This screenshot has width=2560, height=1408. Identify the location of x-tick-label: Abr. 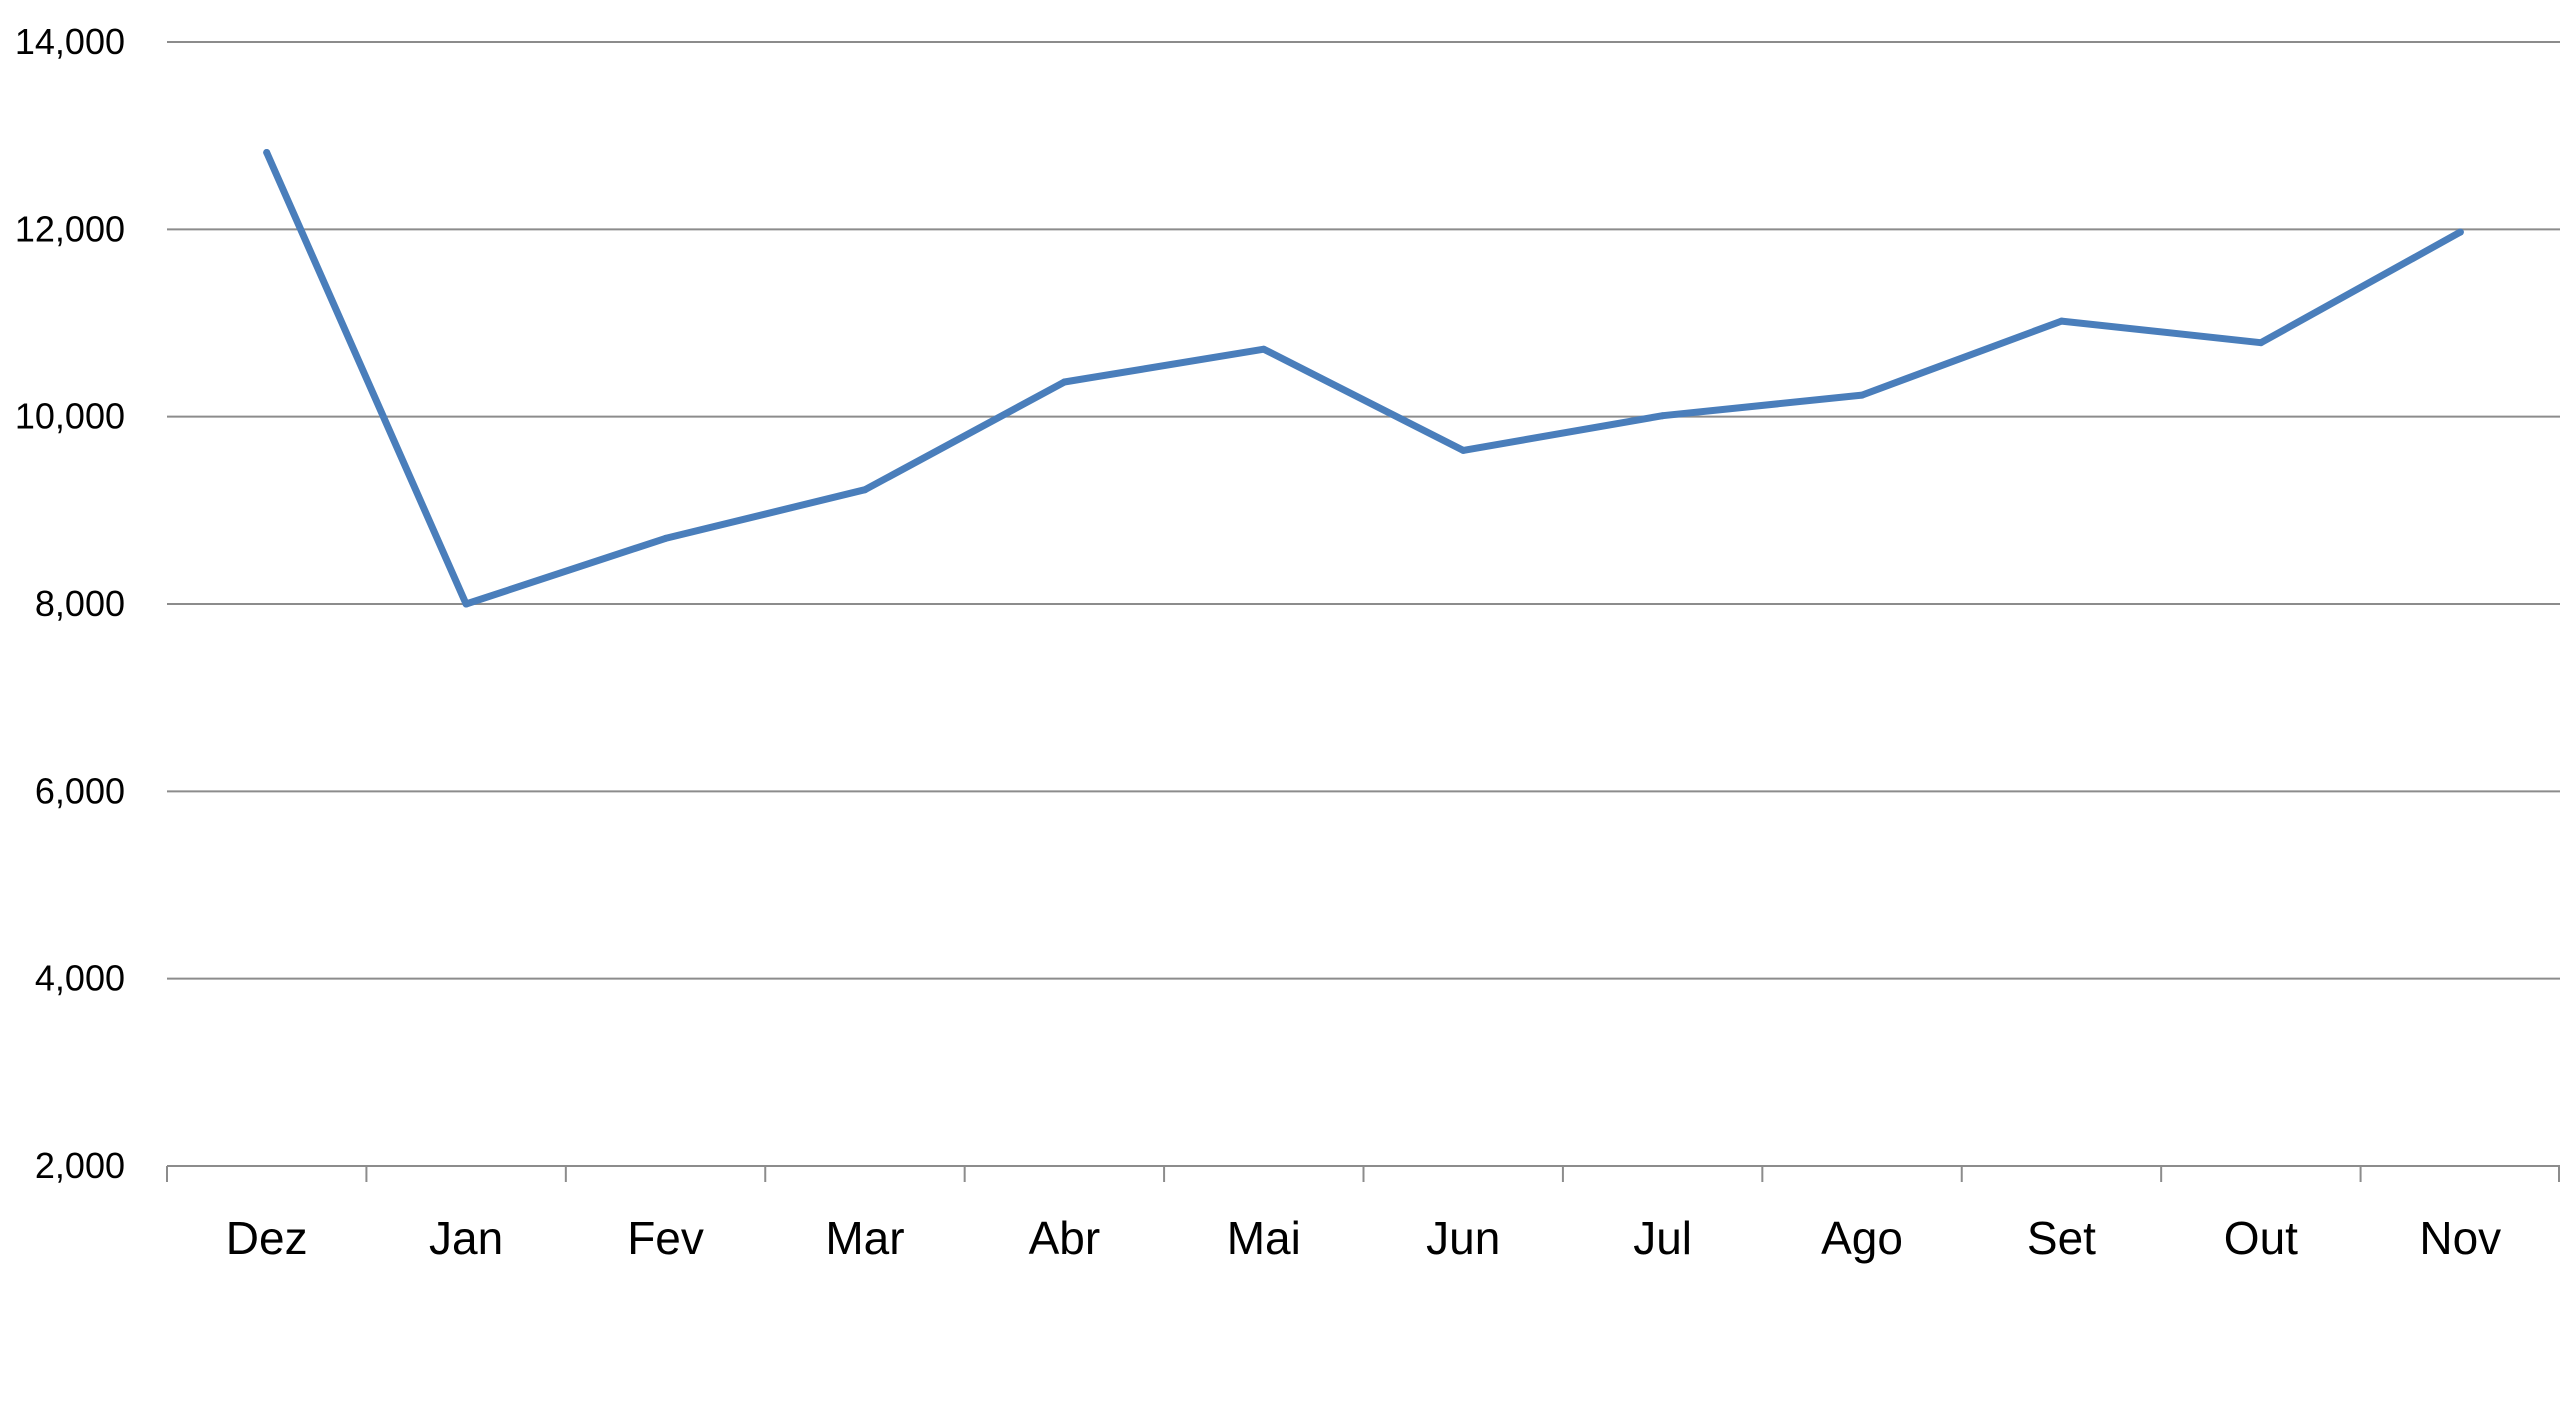
(1065, 1238).